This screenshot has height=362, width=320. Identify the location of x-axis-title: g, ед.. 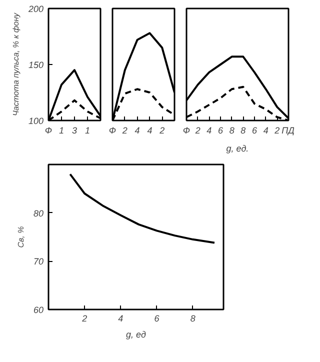
(237, 149).